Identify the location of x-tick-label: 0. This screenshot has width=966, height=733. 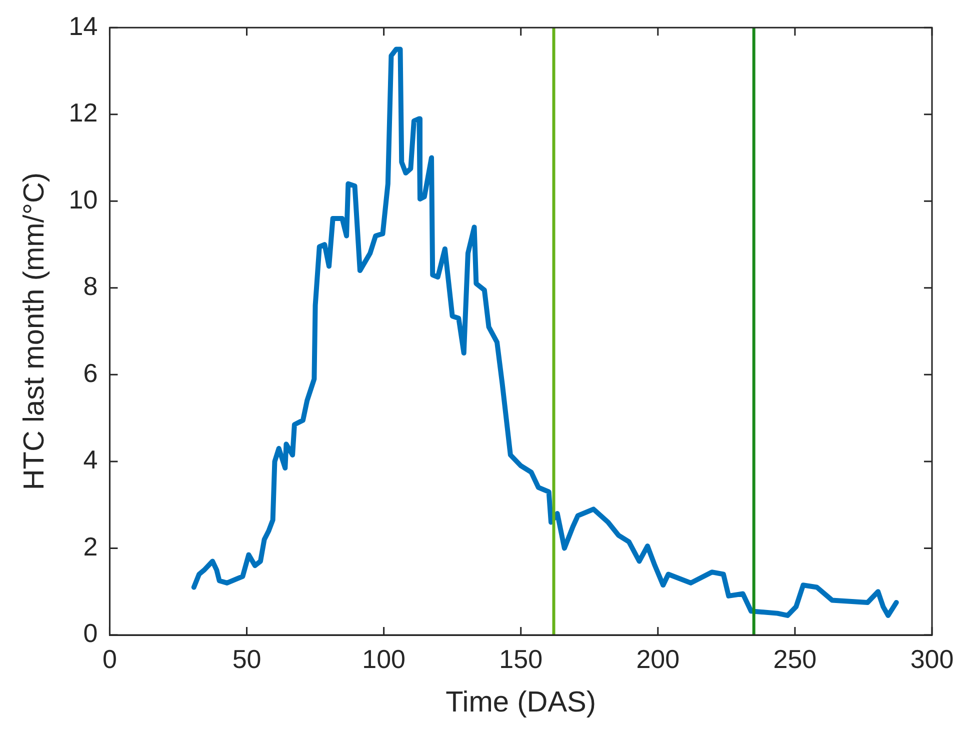
(109, 659).